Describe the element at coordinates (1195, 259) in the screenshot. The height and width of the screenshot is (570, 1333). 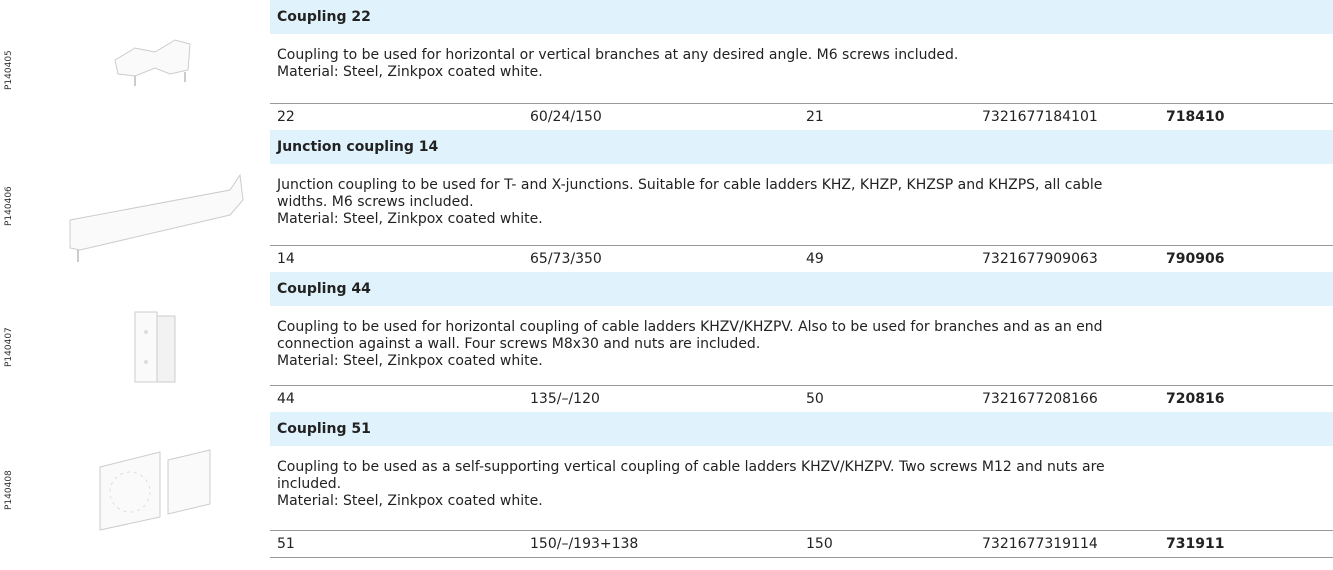
I see `data-cell: 790906` at that location.